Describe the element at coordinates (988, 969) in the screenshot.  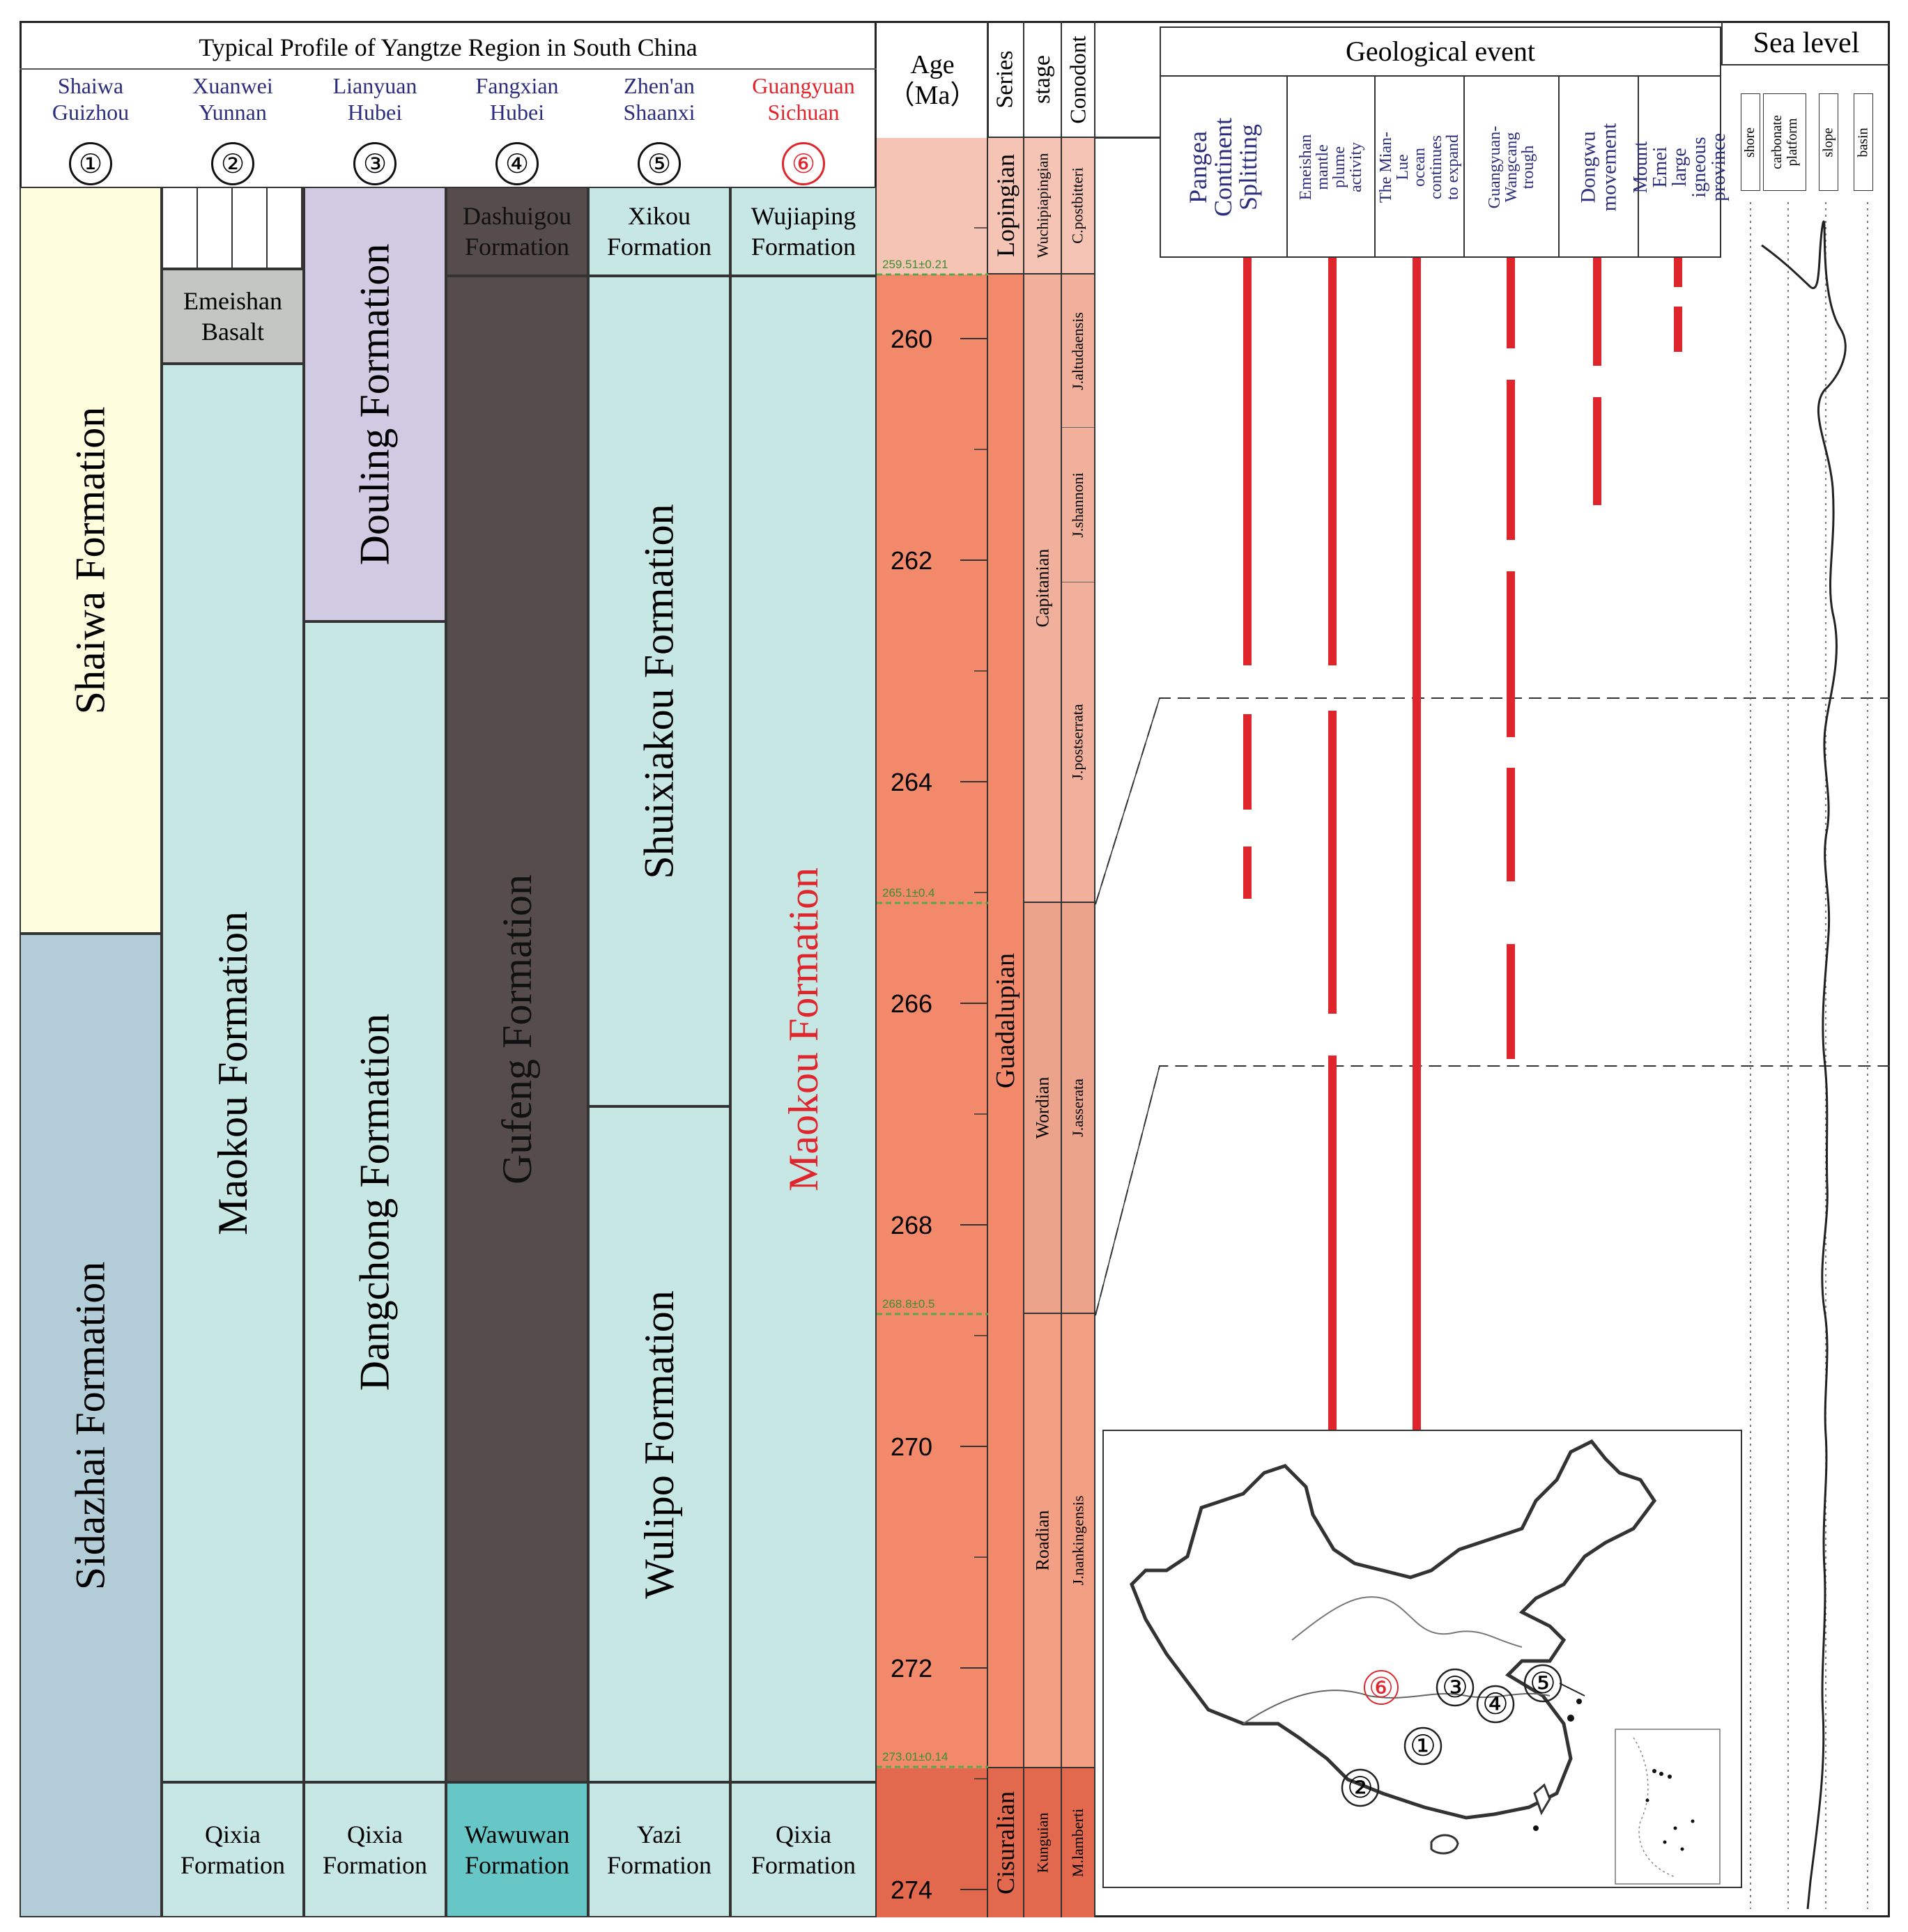
I see `age-border-right` at that location.